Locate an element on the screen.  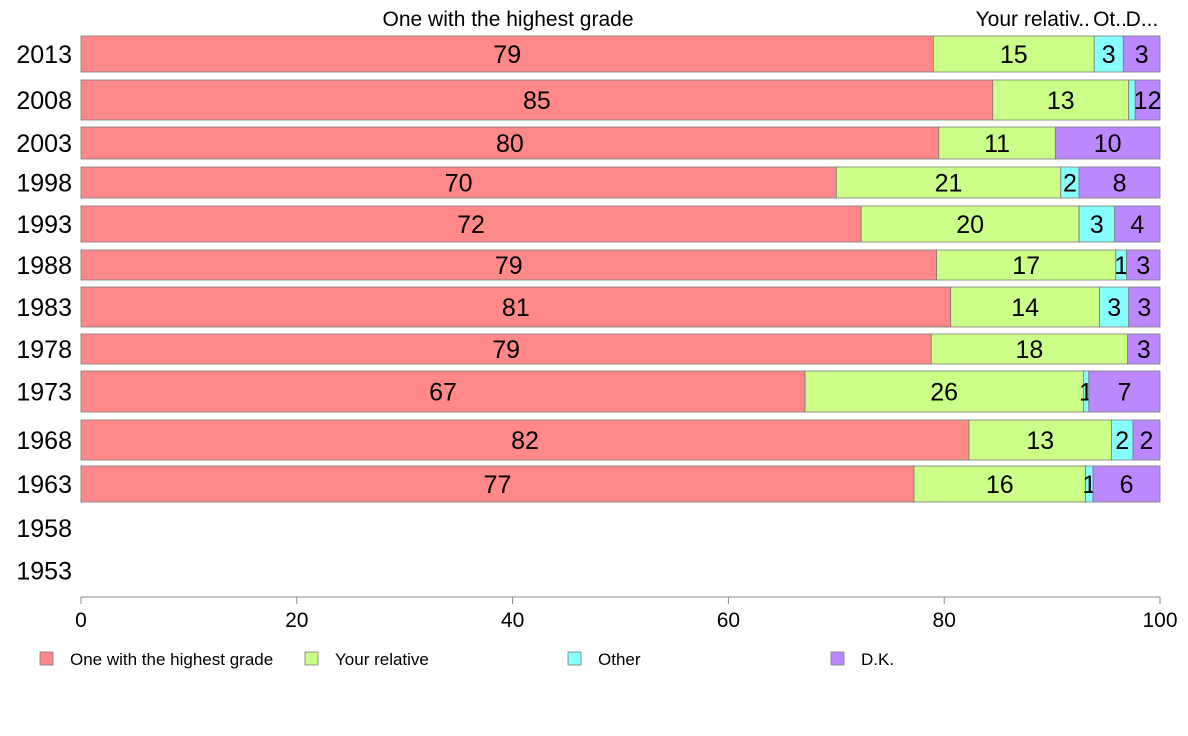
data-label-d-k-1998: 8 is located at coordinates (1120, 184).